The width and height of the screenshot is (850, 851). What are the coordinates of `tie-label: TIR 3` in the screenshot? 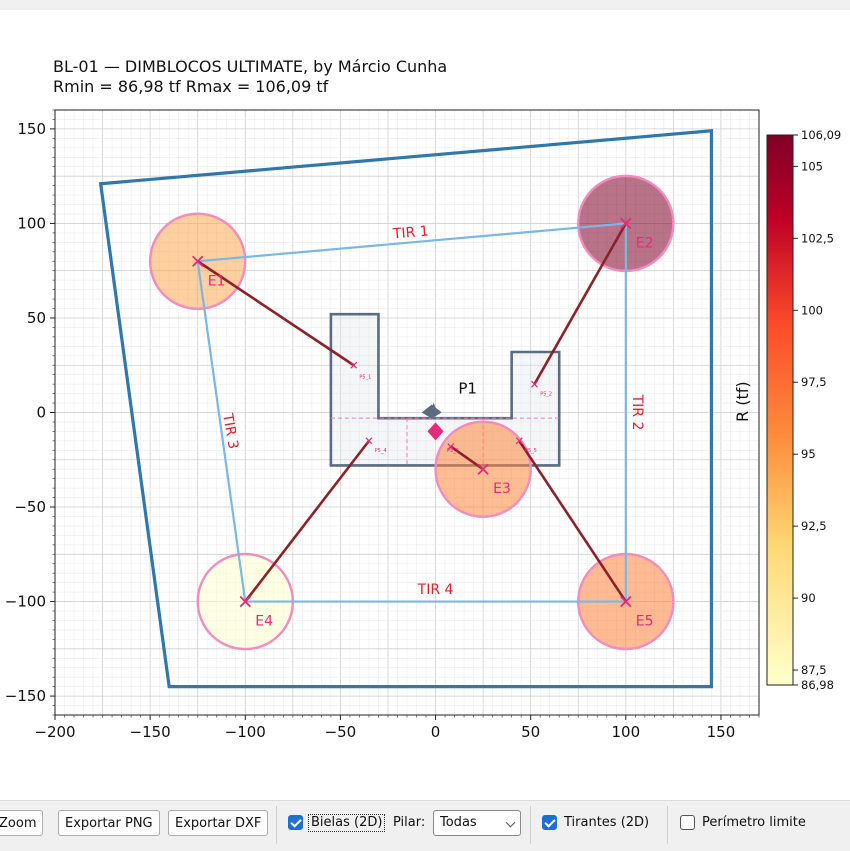 It's located at (230, 430).